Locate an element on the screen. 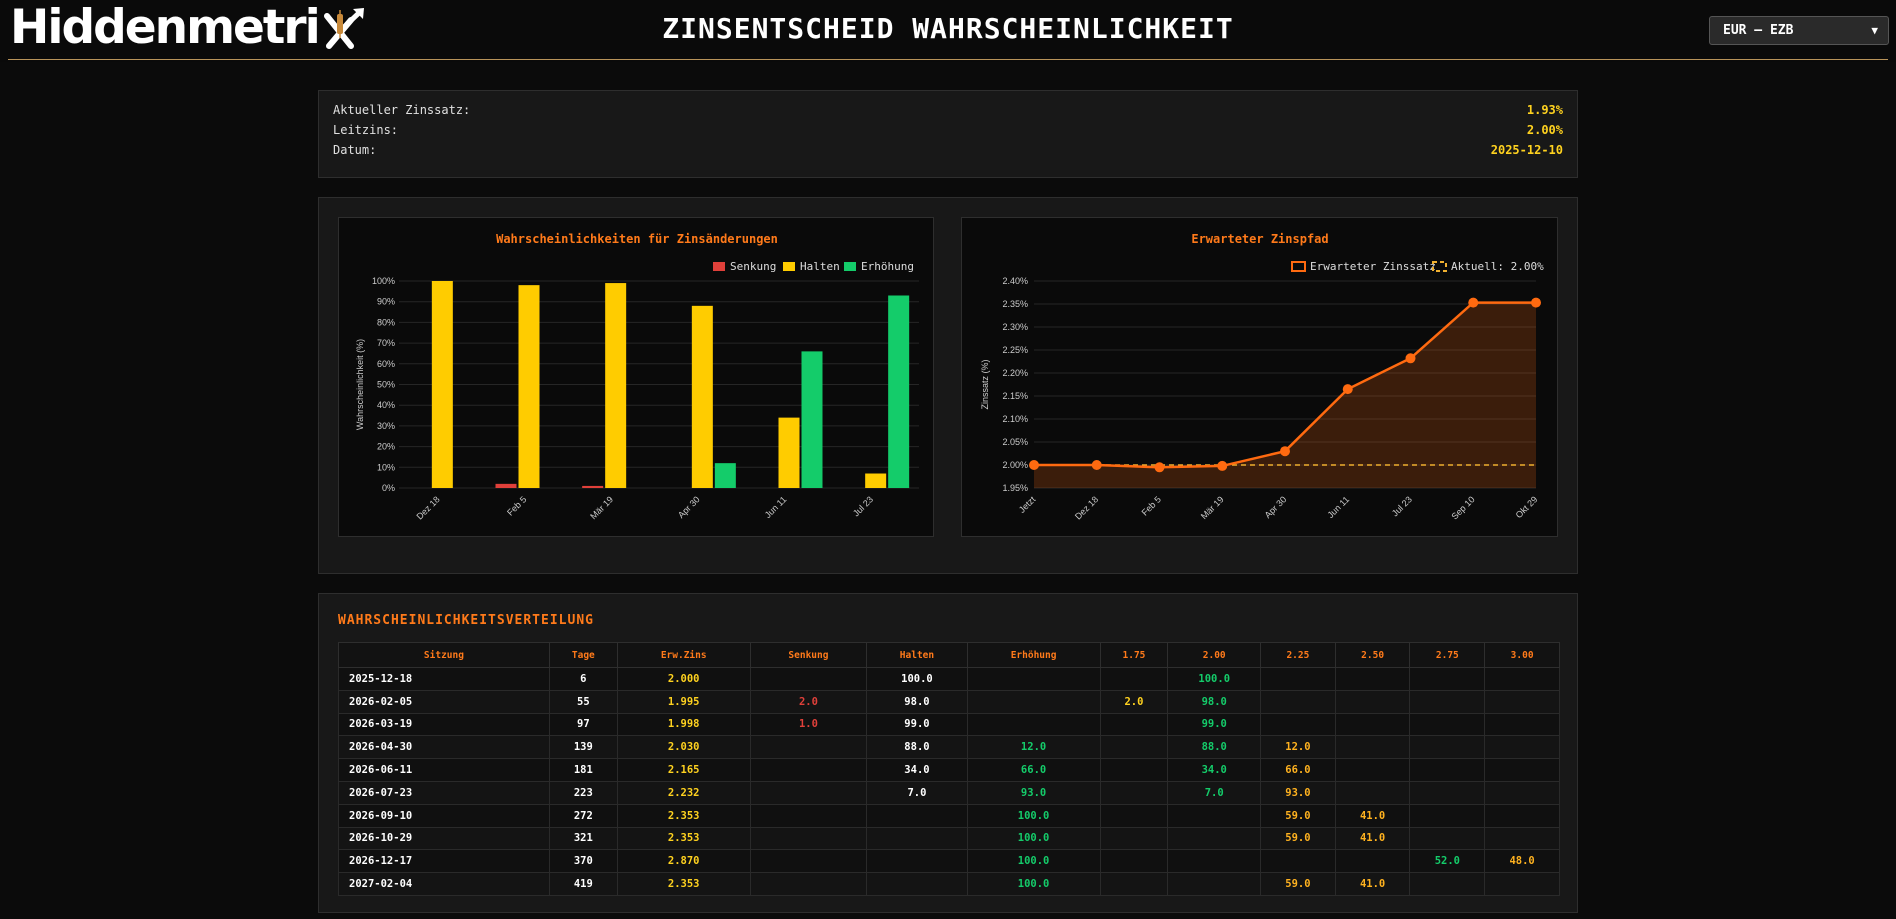  y-tick-label: 100% is located at coordinates (383, 281).